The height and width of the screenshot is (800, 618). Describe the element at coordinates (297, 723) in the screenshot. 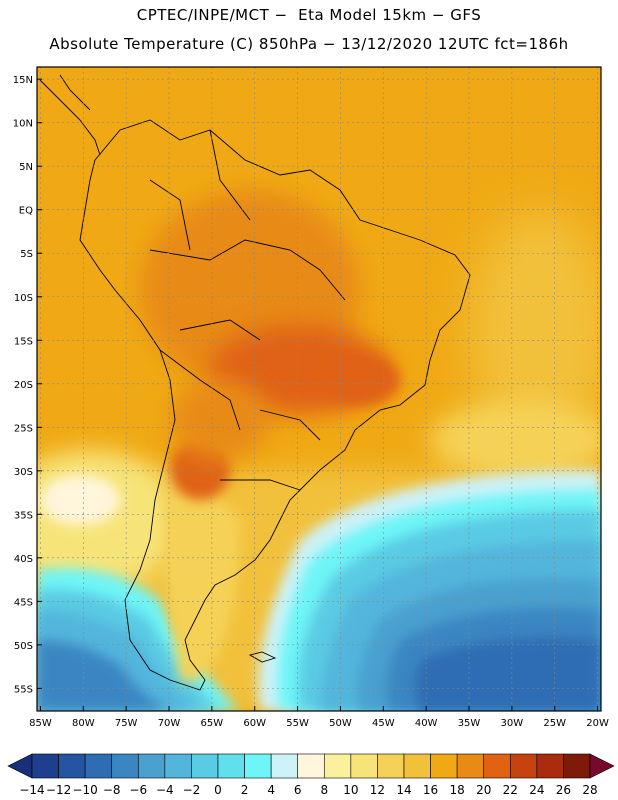

I see `lon-label: 55W` at that location.